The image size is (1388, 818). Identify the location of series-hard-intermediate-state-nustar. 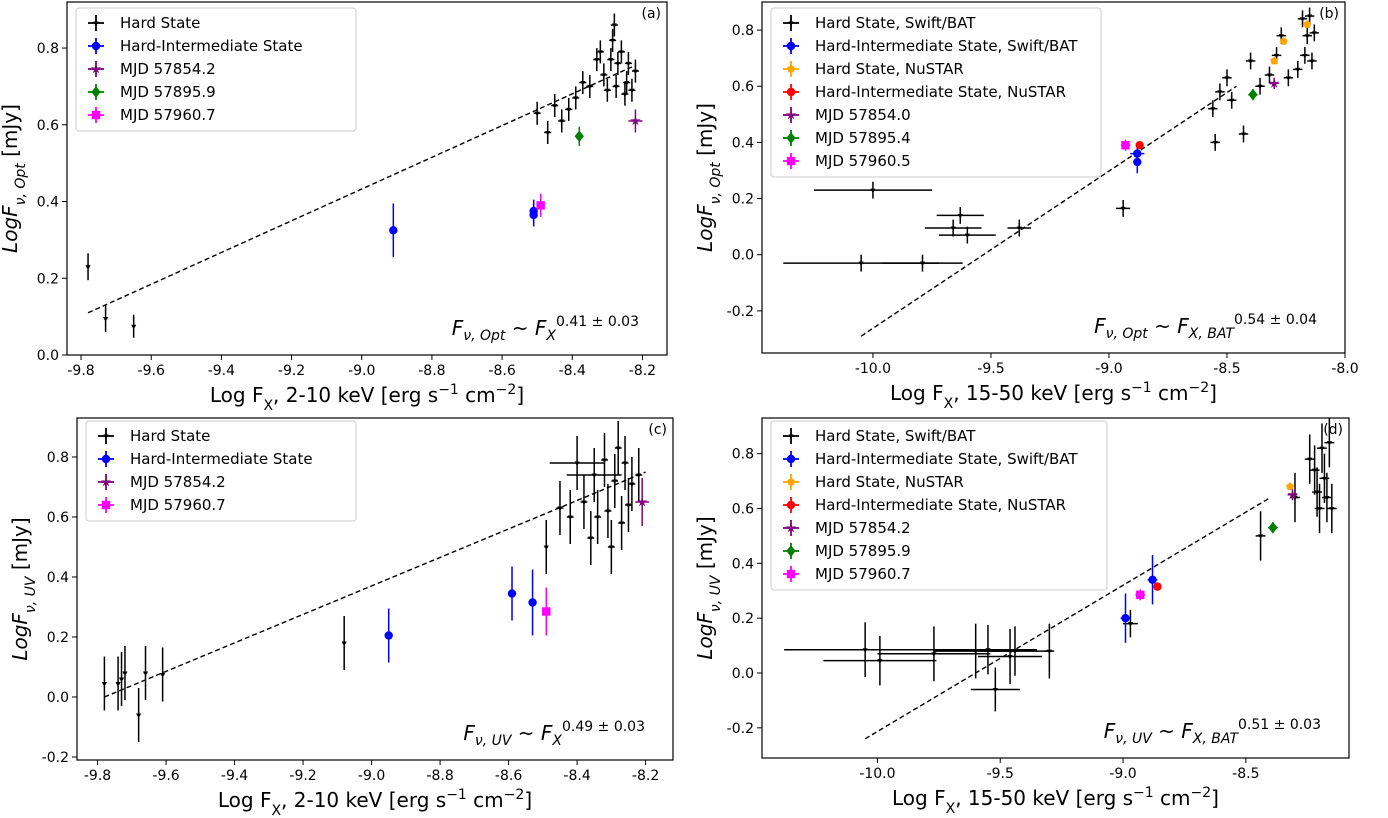
(1139, 145).